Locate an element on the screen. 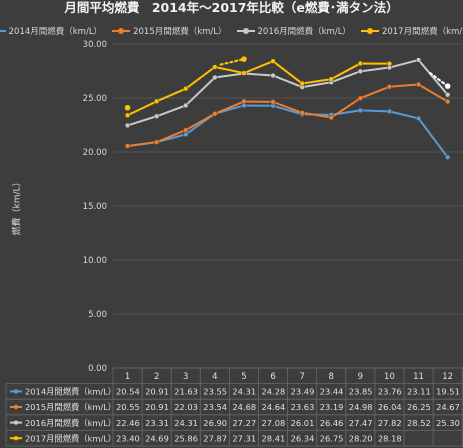  table-cell-value: 23.44 is located at coordinates (332, 392).